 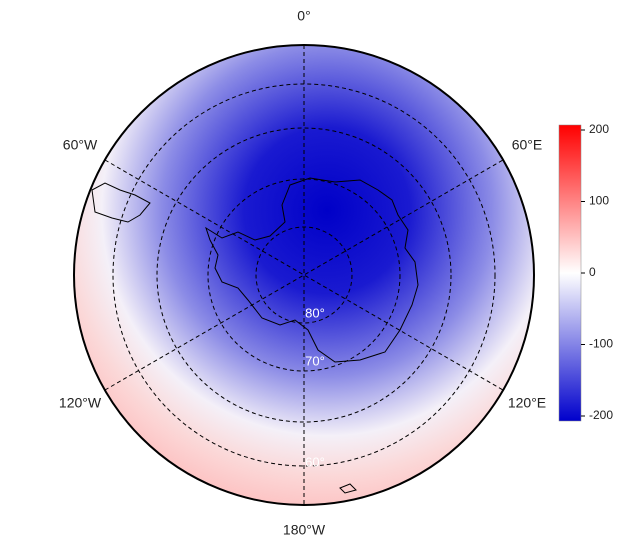 I want to click on colorbar-tick-label: 0, so click(x=592, y=272).